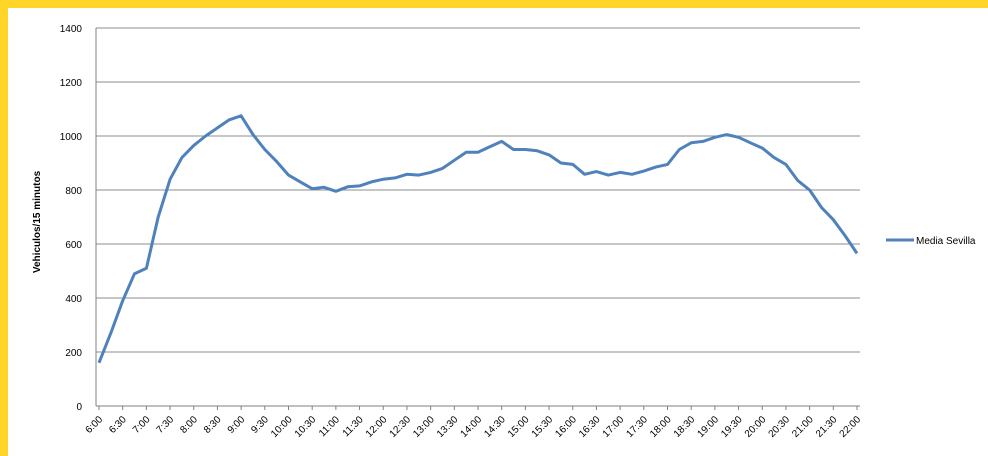 This screenshot has width=988, height=456. Describe the element at coordinates (282, 427) in the screenshot. I see `x-tick-label: 10:00` at that location.